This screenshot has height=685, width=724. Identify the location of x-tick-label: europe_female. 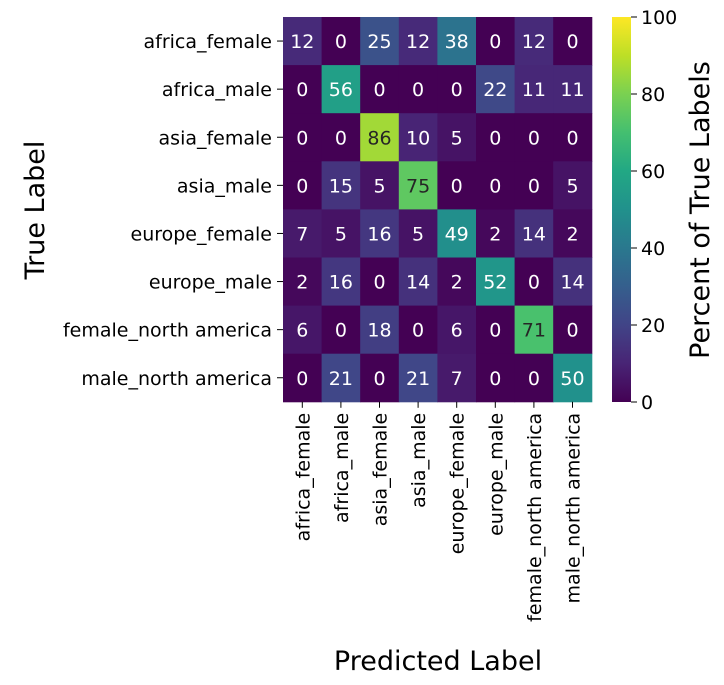
(458, 484).